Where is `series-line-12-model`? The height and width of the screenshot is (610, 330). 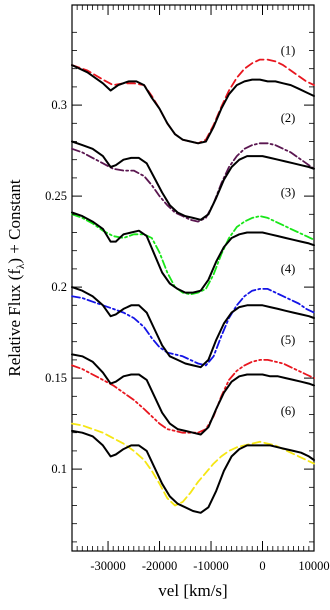 series-line-12-model is located at coordinates (193, 464).